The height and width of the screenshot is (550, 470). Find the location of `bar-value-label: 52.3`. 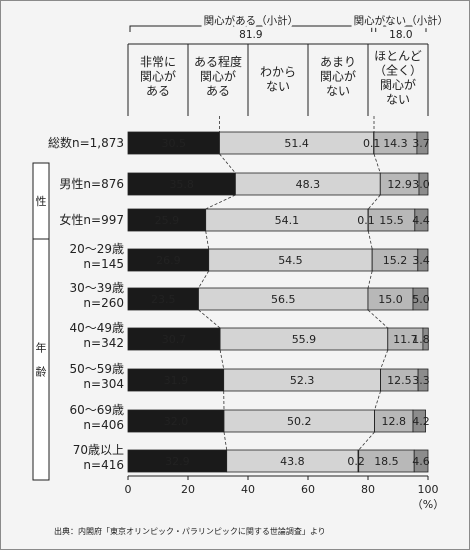

bar-value-label: 52.3 is located at coordinates (302, 380).